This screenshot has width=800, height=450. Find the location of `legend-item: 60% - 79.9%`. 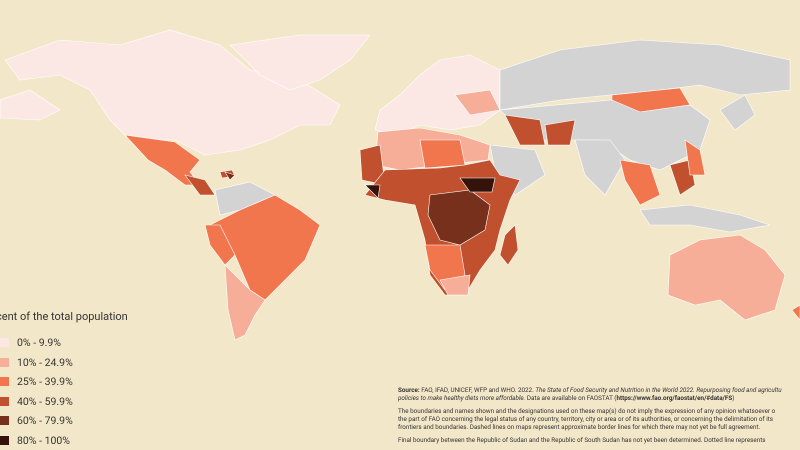

legend-item: 60% - 79.9% is located at coordinates (64, 421).